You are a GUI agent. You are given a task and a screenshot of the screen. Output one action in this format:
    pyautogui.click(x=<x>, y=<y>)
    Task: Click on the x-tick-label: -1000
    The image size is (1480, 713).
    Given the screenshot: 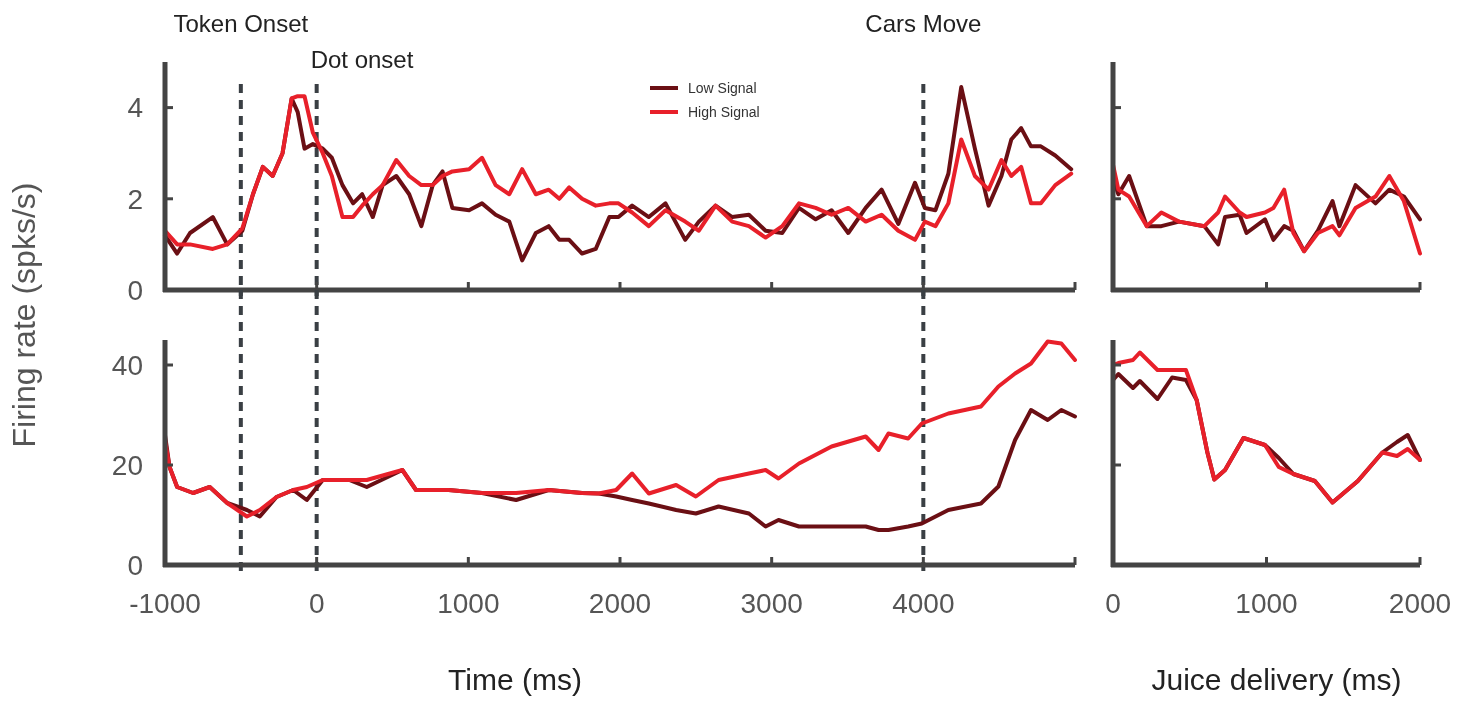 What is the action you would take?
    pyautogui.click(x=165, y=603)
    